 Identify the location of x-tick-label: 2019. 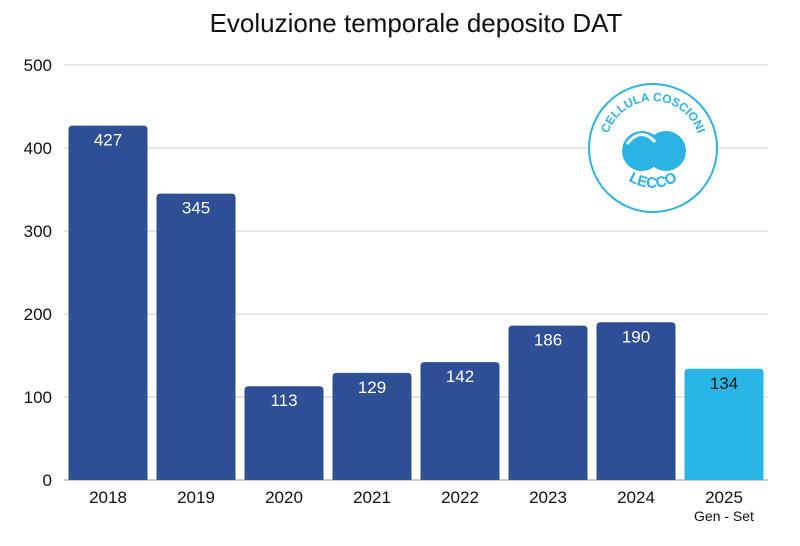
(196, 497).